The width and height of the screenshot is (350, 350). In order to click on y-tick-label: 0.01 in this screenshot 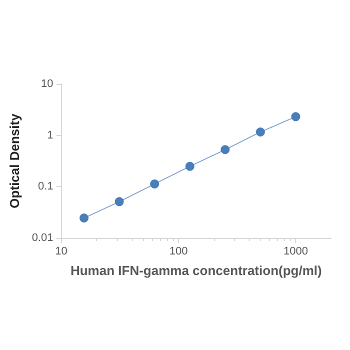, I will do `click(43, 238)`.